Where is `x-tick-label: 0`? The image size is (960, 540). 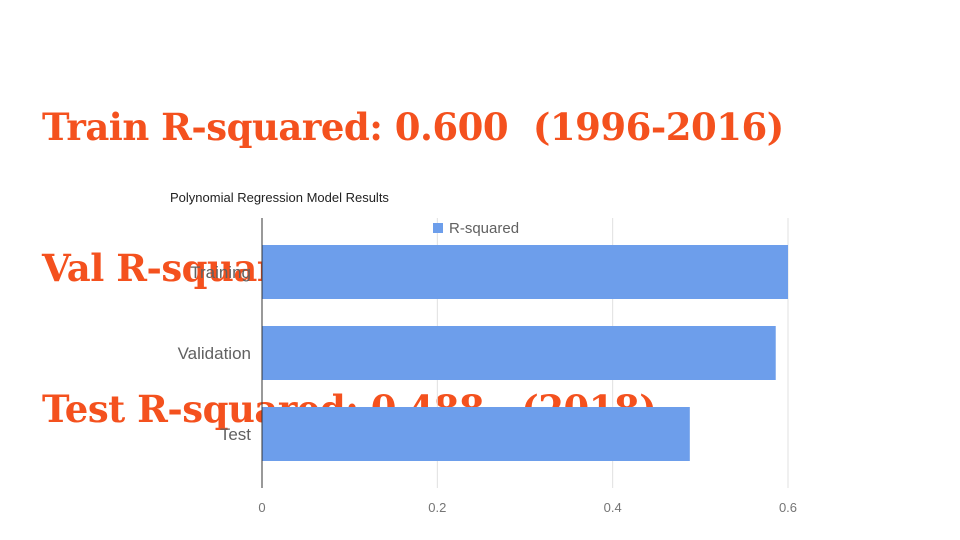 x-tick-label: 0 is located at coordinates (261, 507).